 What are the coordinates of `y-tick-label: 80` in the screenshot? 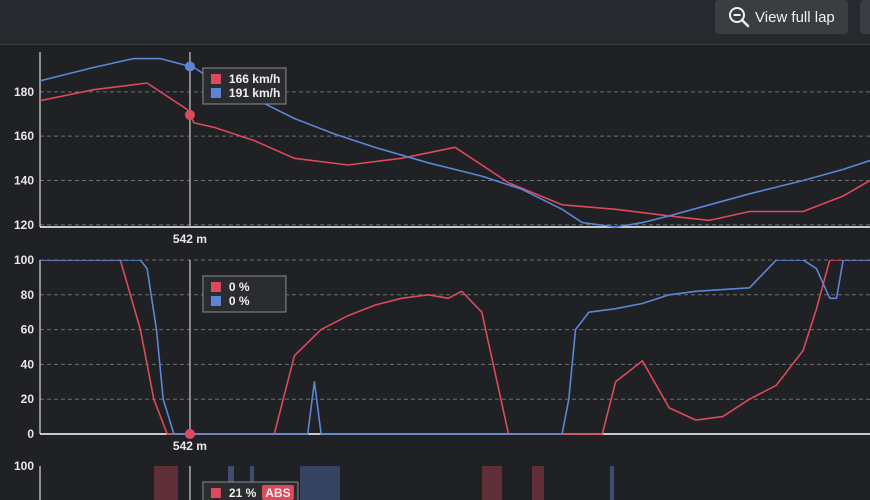 It's located at (28, 295).